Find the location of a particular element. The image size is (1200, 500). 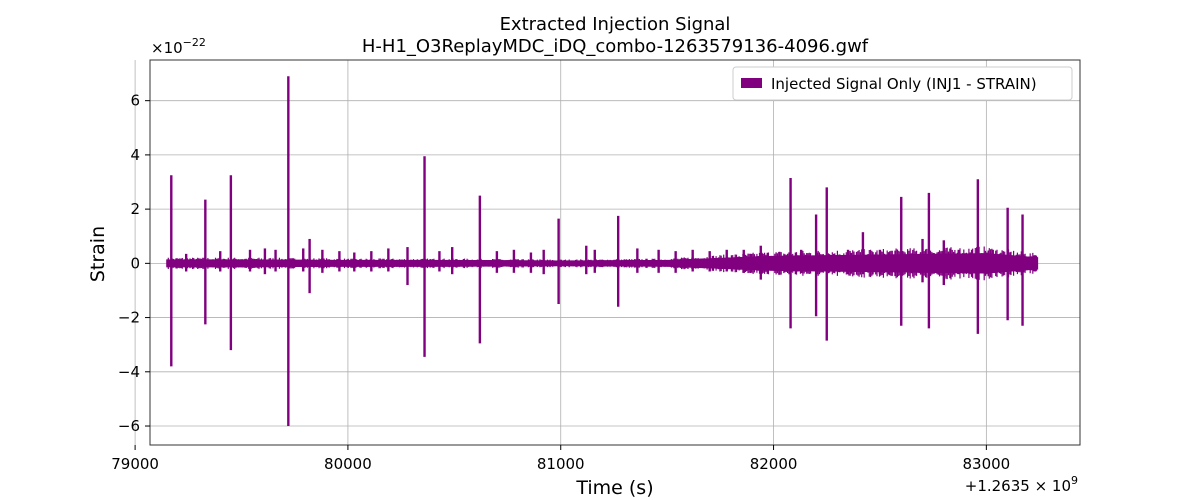

y-tick-label: −4 is located at coordinates (129, 372).